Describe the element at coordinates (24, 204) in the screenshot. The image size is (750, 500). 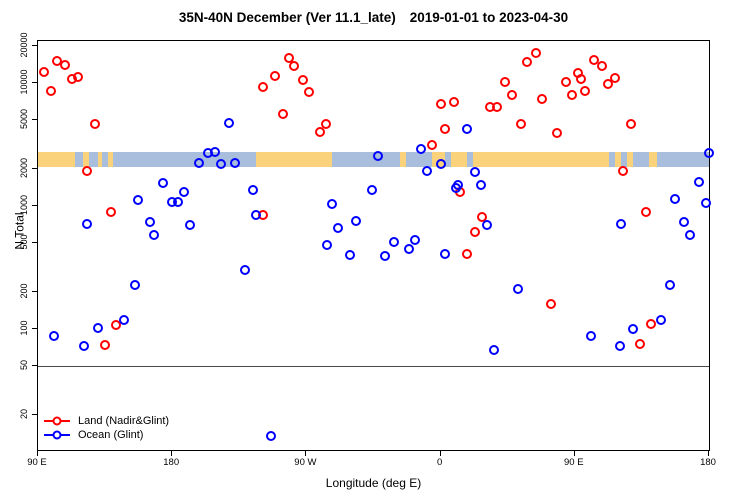
I see `y-axis-tick-label: 1000` at that location.